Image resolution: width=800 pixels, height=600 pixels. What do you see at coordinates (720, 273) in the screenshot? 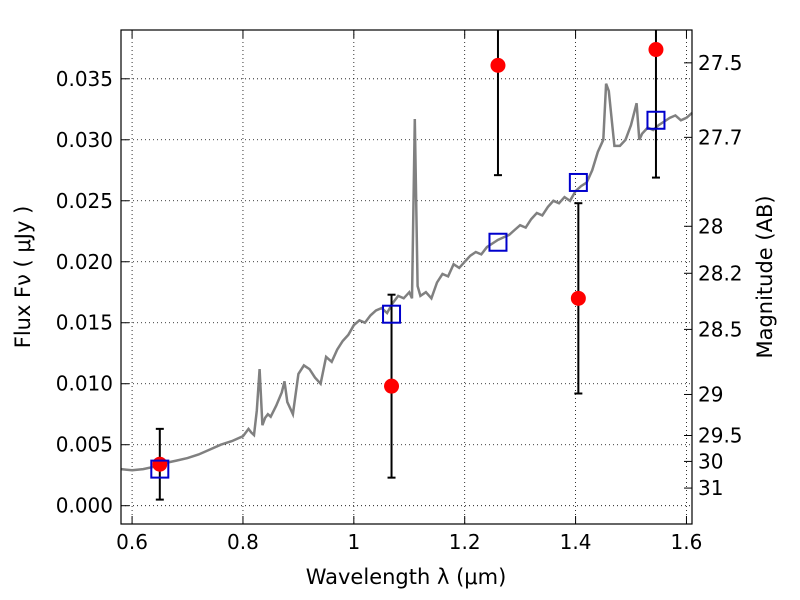
I see `magnitude-tick-label: 28.2` at bounding box center [720, 273].